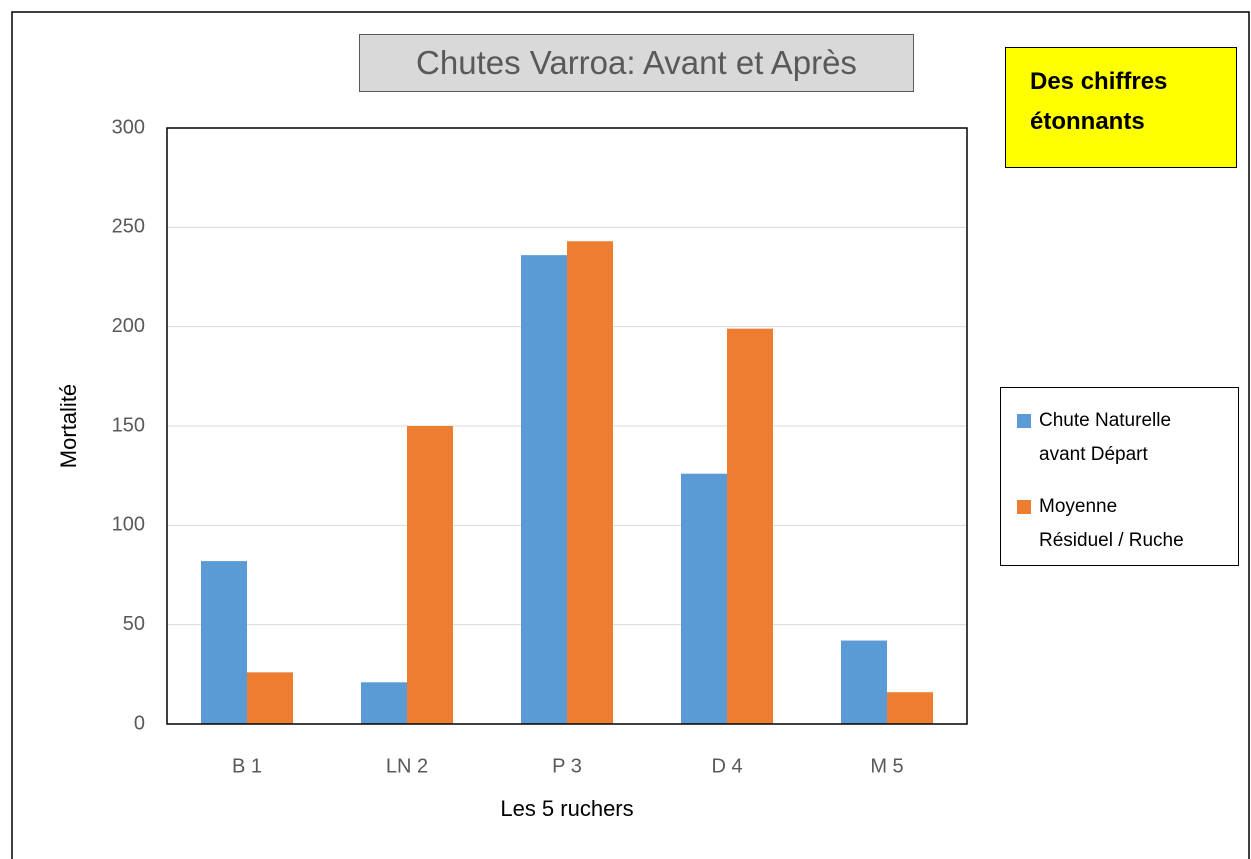  I want to click on y-tick-label: 50, so click(134, 624).